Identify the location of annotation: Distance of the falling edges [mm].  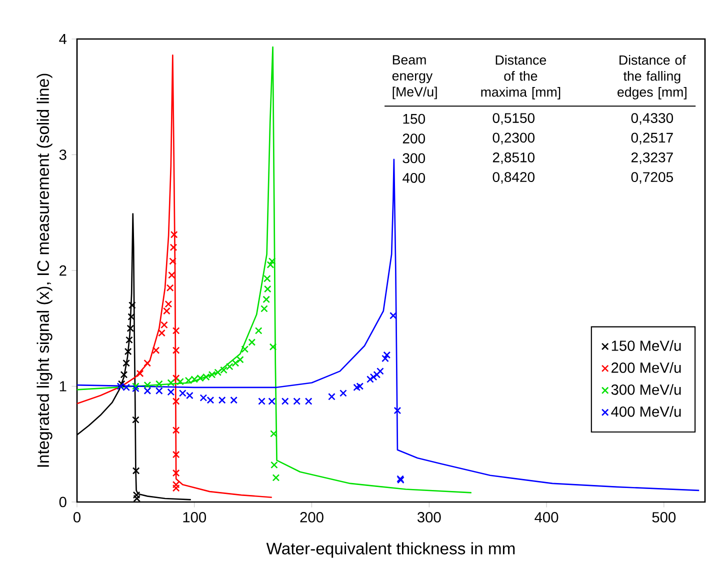
(652, 77).